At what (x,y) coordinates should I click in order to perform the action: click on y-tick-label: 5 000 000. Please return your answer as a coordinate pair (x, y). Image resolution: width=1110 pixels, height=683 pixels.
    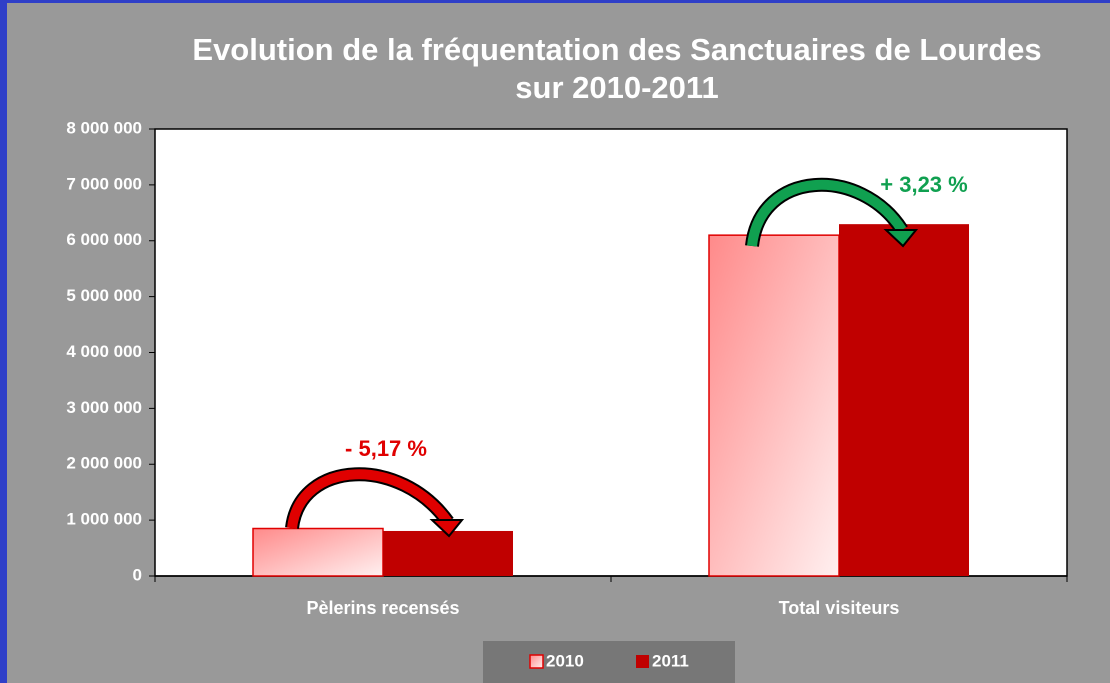
    Looking at the image, I should click on (104, 295).